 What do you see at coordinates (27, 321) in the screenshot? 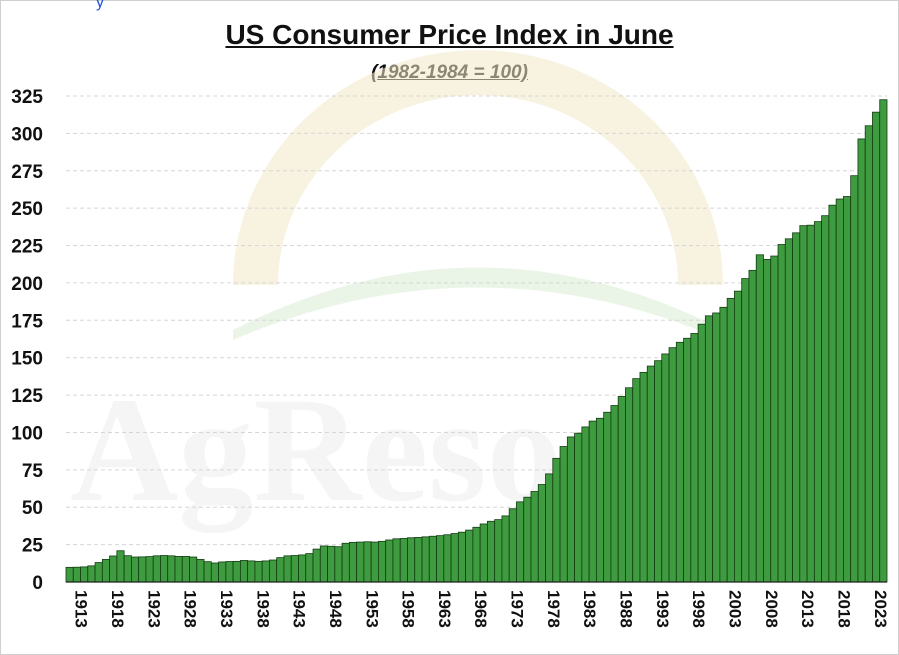
I see `y-tick-label: 175` at bounding box center [27, 321].